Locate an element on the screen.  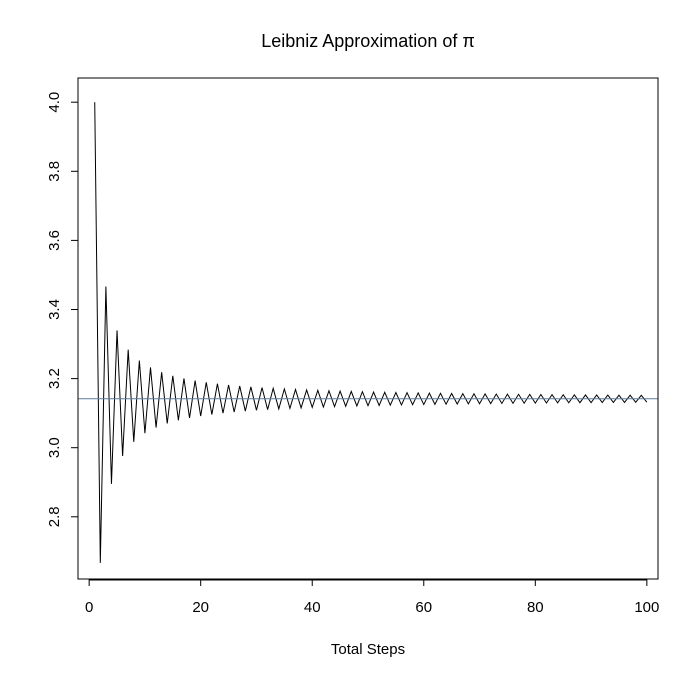
x-tick-label: 80 is located at coordinates (535, 607).